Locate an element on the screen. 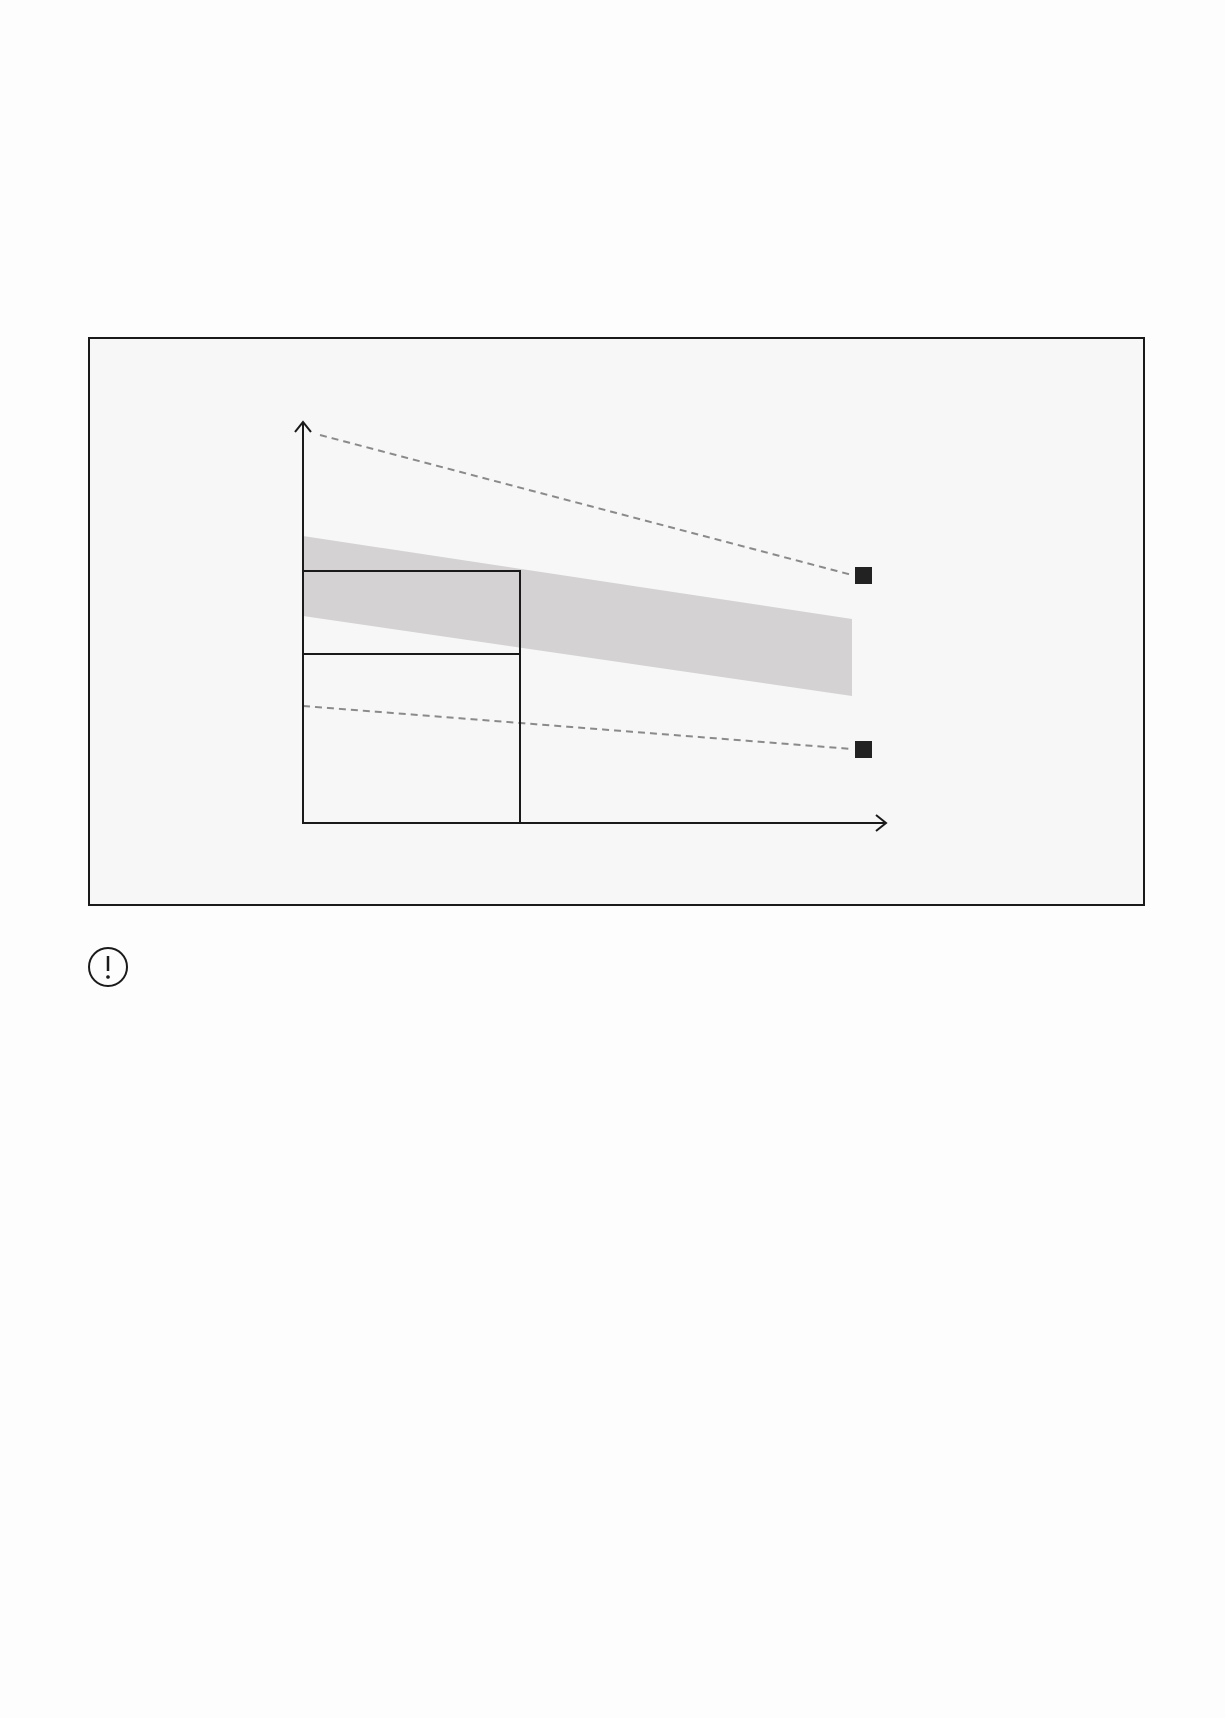  upper-marker is located at coordinates (863, 575).